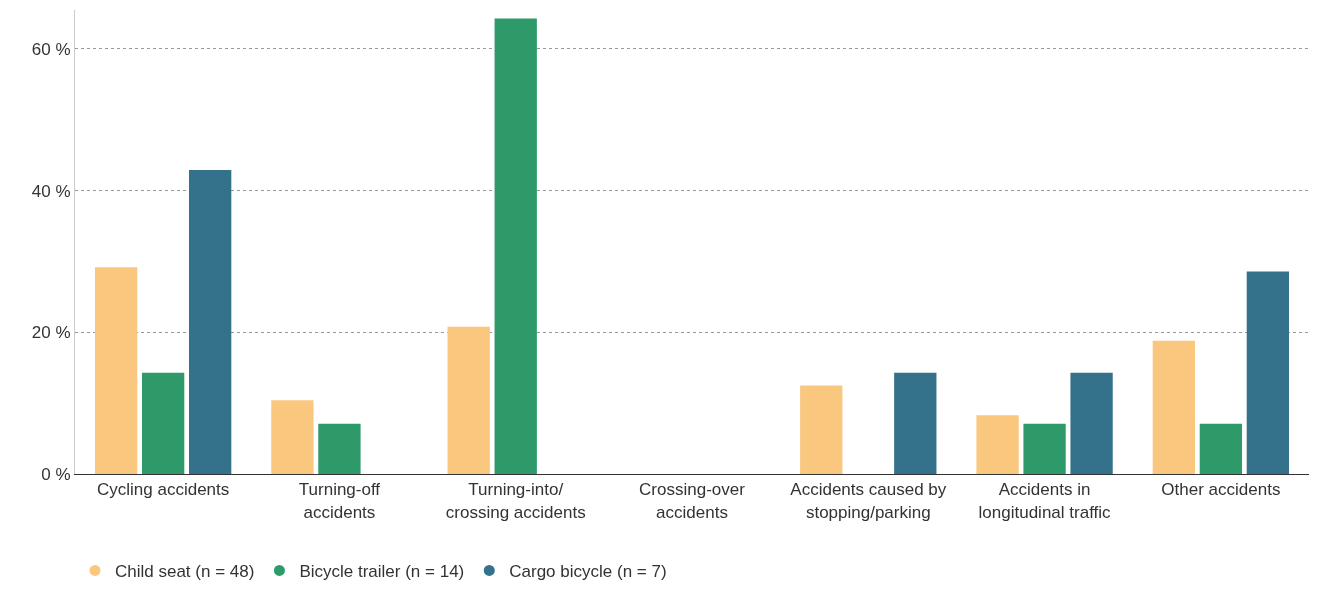 The height and width of the screenshot is (597, 1317). What do you see at coordinates (868, 501) in the screenshot?
I see `x-tick-label: Accidents caused by stopping/parking` at bounding box center [868, 501].